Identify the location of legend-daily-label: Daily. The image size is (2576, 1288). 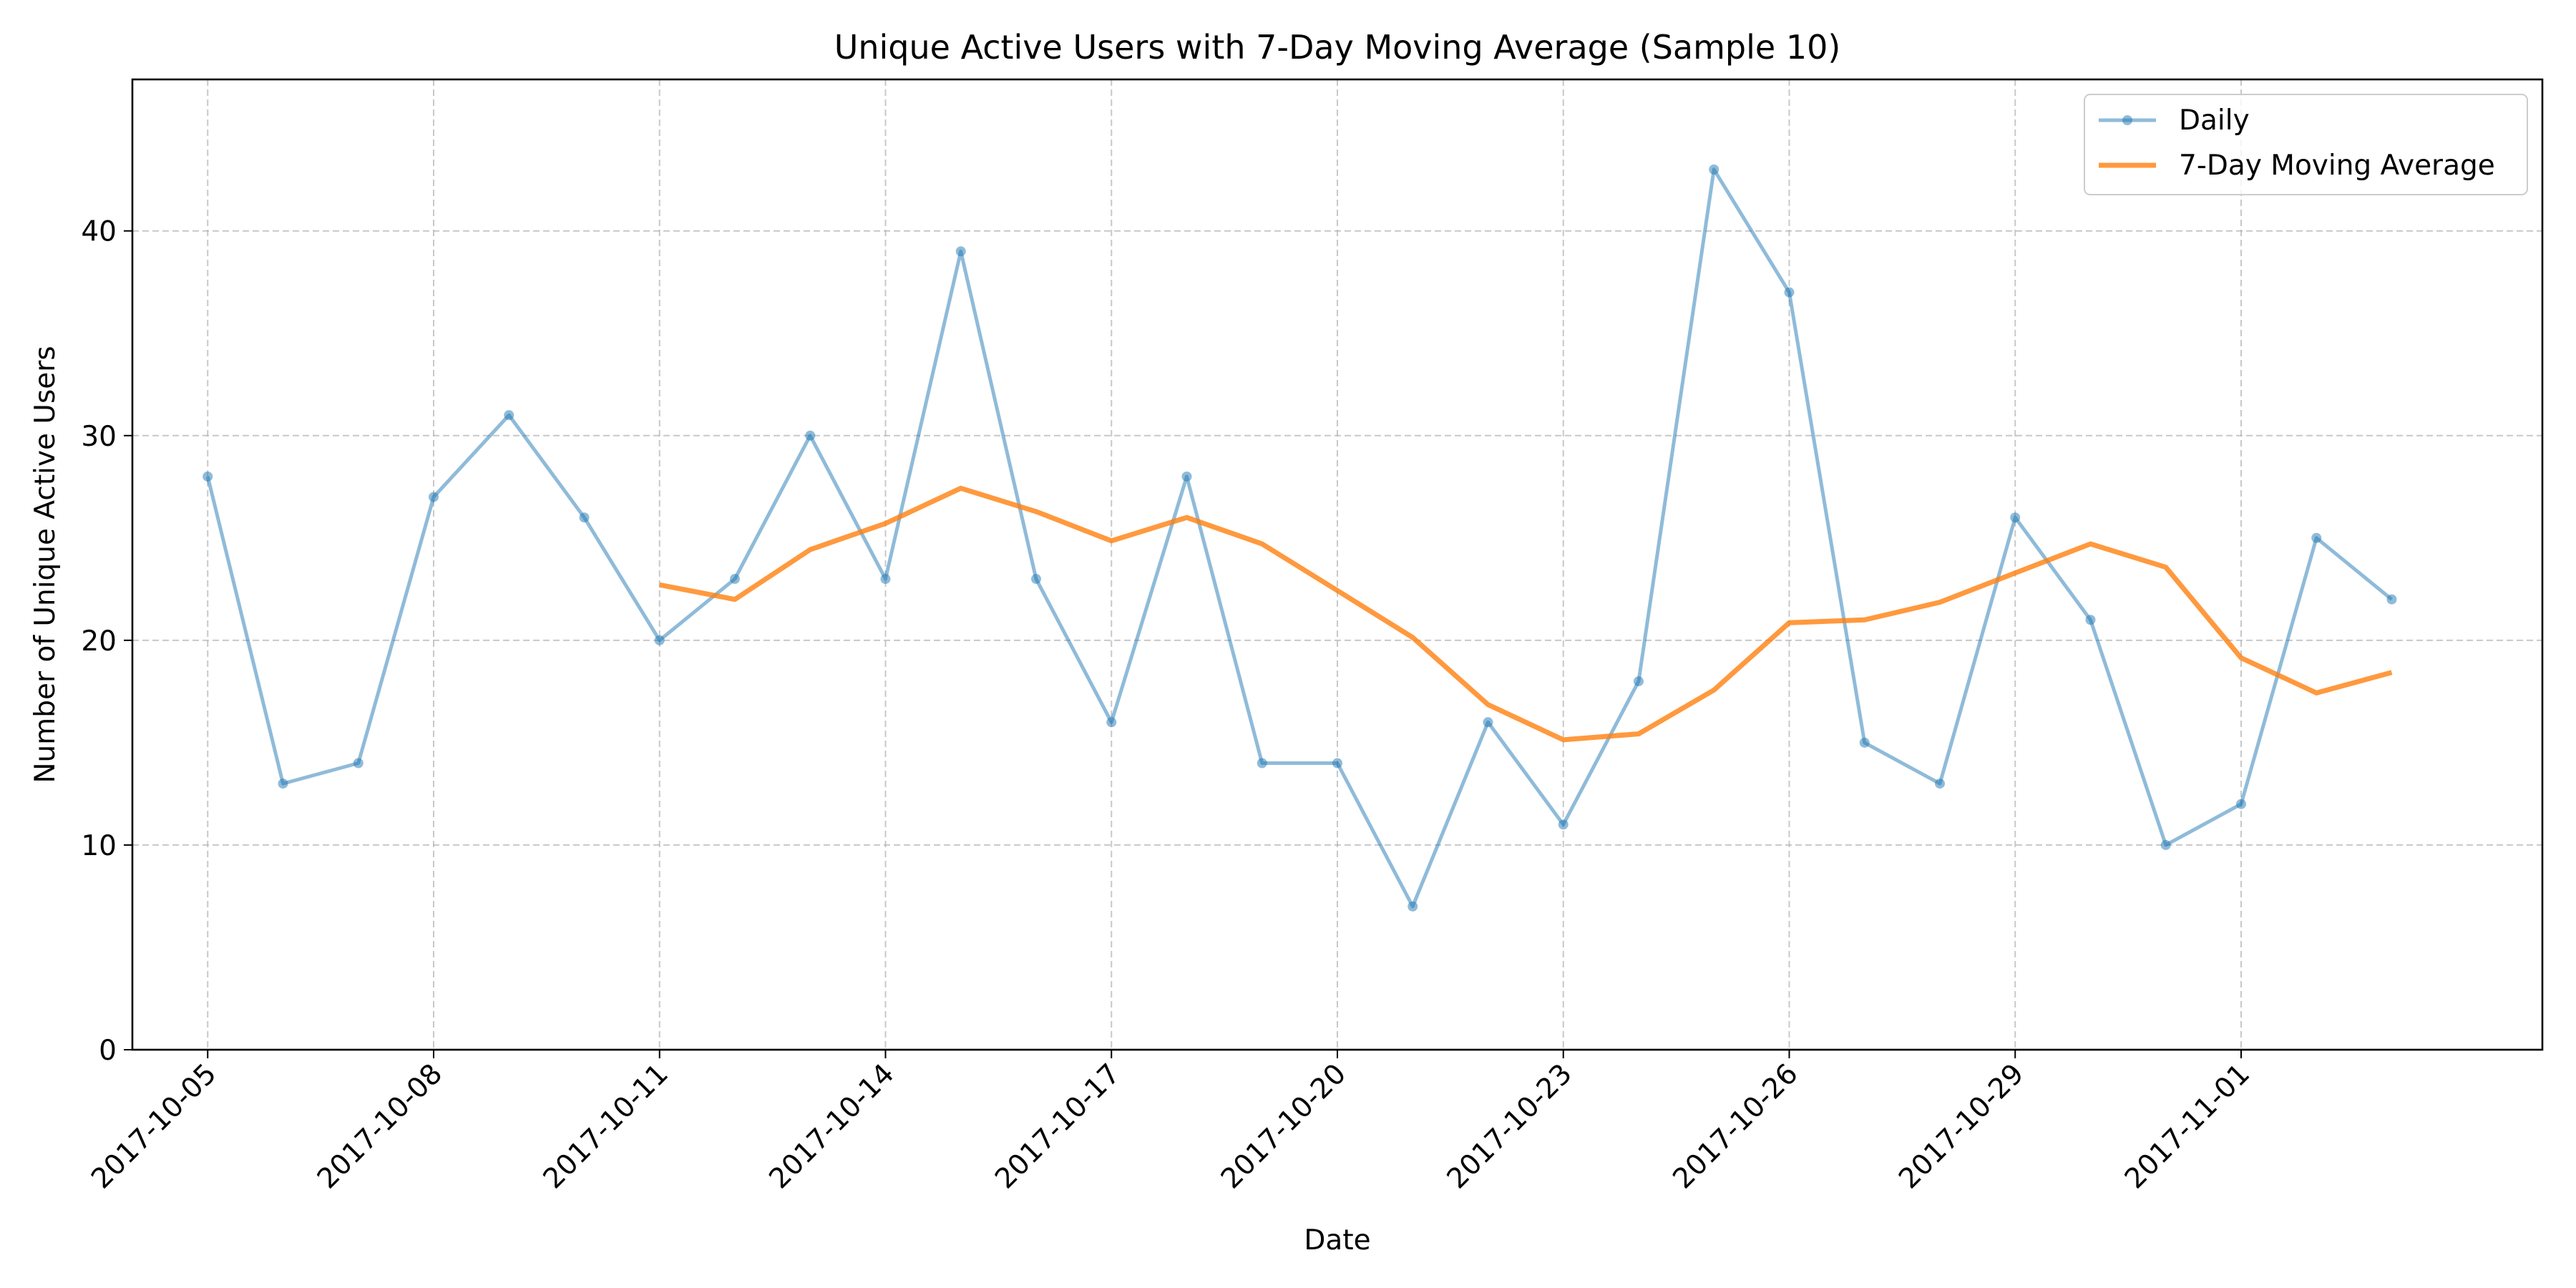
(2214, 120).